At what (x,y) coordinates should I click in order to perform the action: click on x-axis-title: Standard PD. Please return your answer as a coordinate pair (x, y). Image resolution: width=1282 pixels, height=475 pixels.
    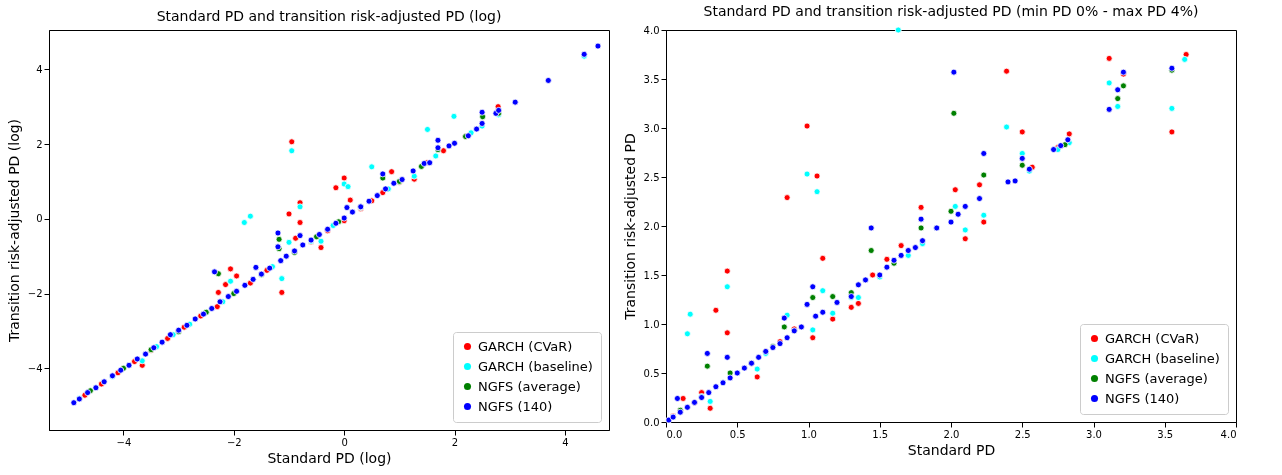
    Looking at the image, I should click on (951, 449).